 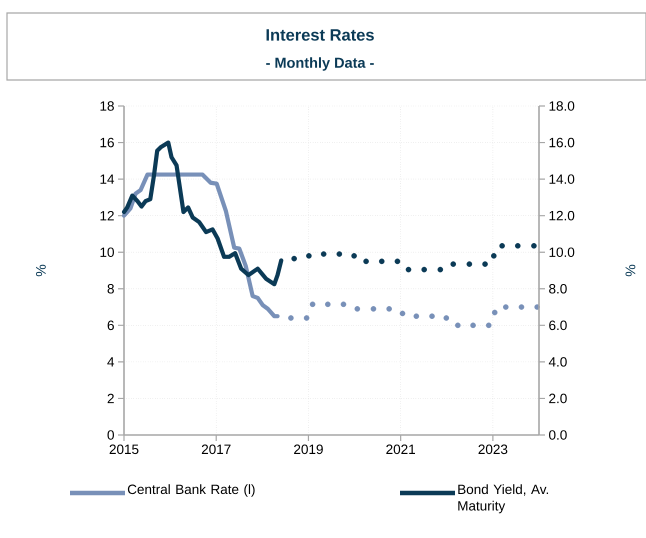 What do you see at coordinates (308, 449) in the screenshot?
I see `x-tick-label: 2019` at bounding box center [308, 449].